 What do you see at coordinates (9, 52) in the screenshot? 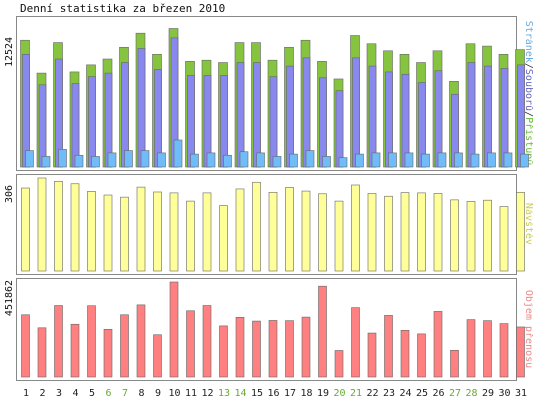
I see `y-max-label: 12524` at bounding box center [9, 52].